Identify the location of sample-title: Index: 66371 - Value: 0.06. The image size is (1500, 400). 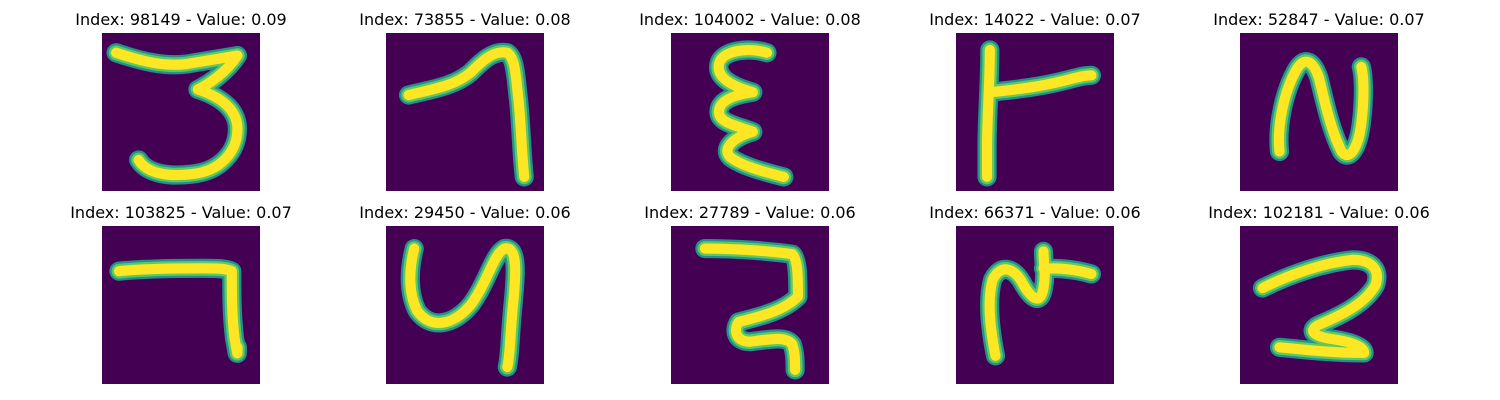
(1035, 212).